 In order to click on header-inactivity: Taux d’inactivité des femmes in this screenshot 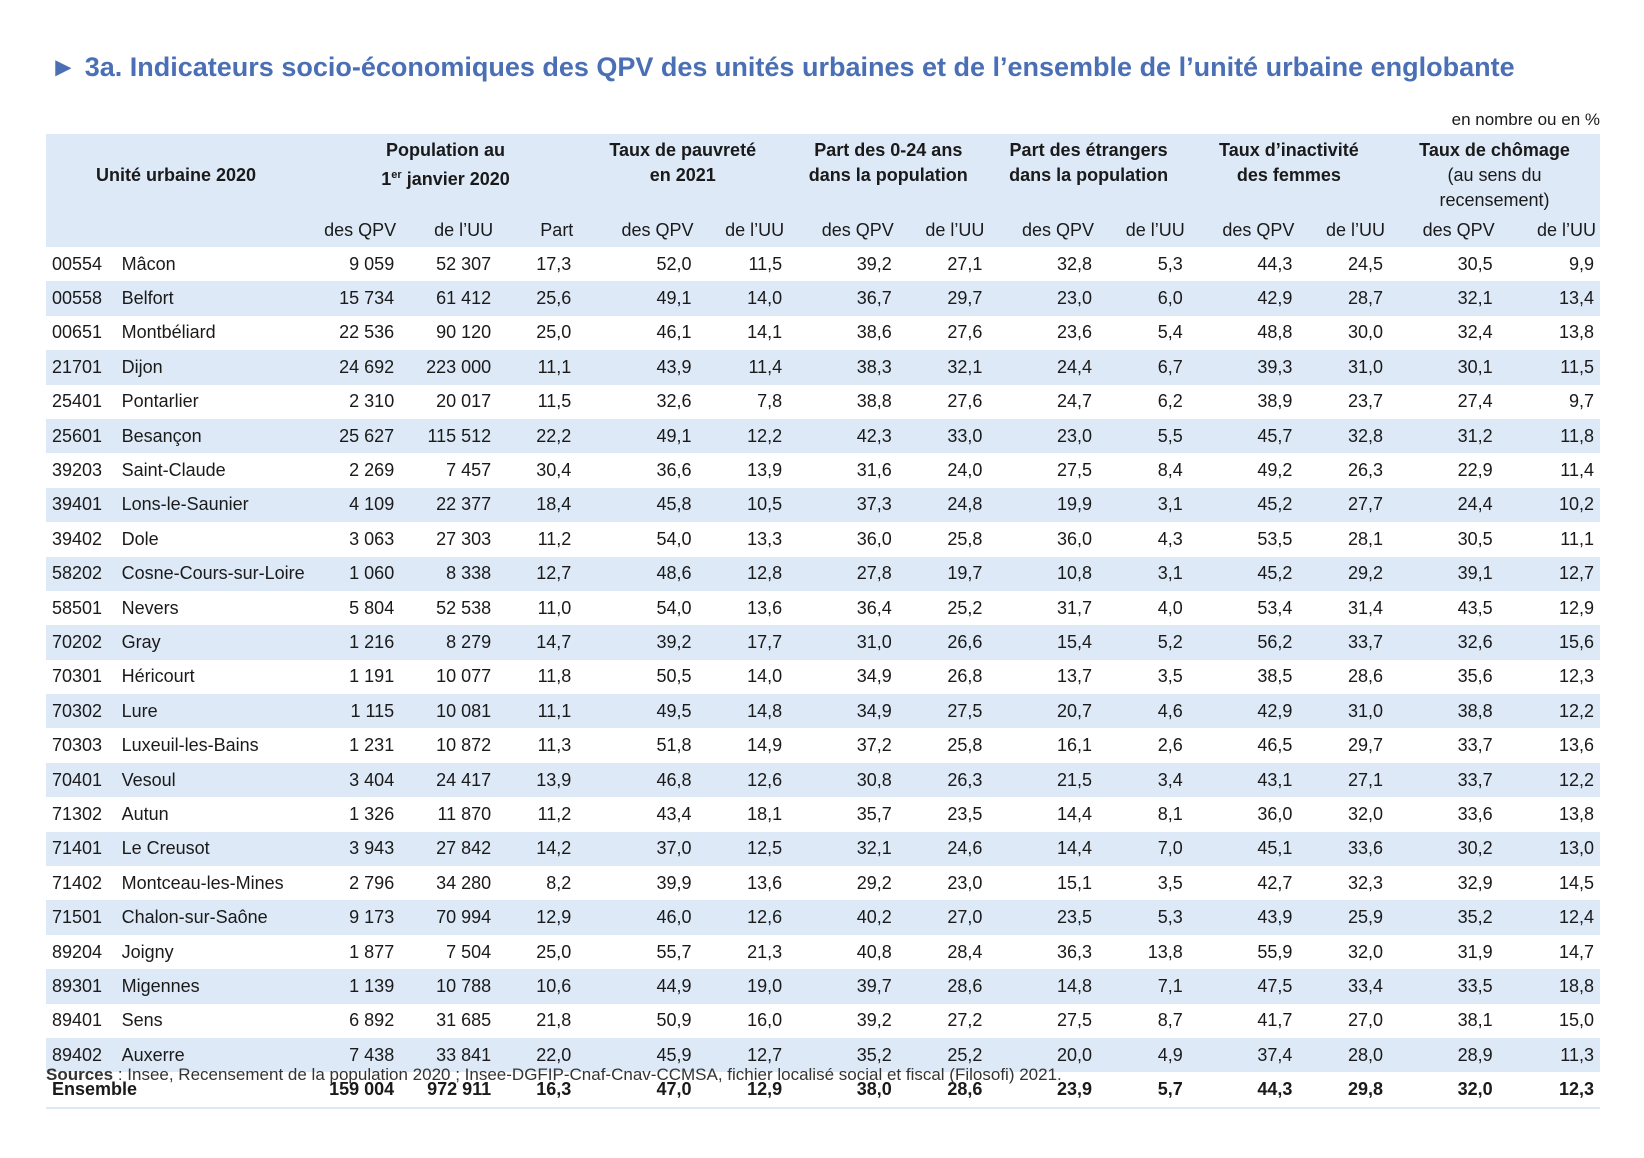, I will do `click(1289, 173)`.